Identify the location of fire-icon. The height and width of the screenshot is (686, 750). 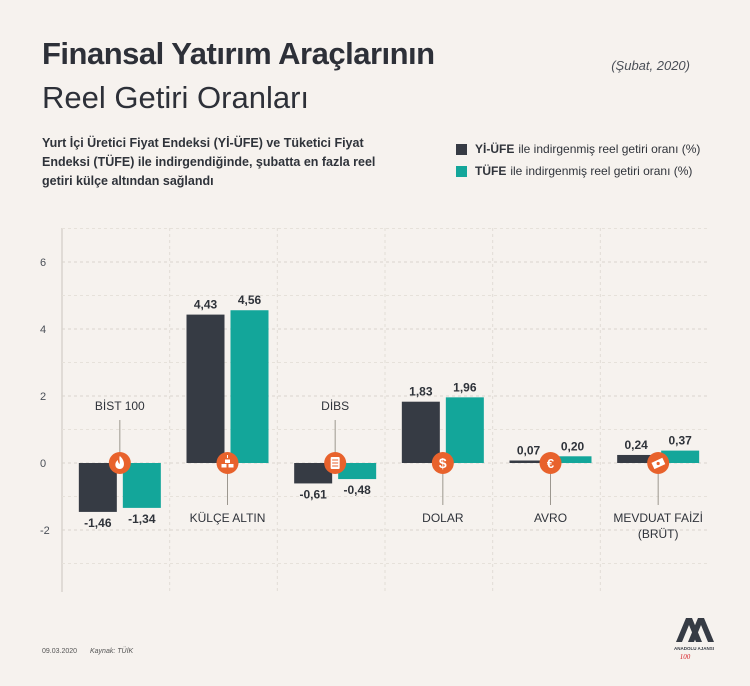
(119, 463).